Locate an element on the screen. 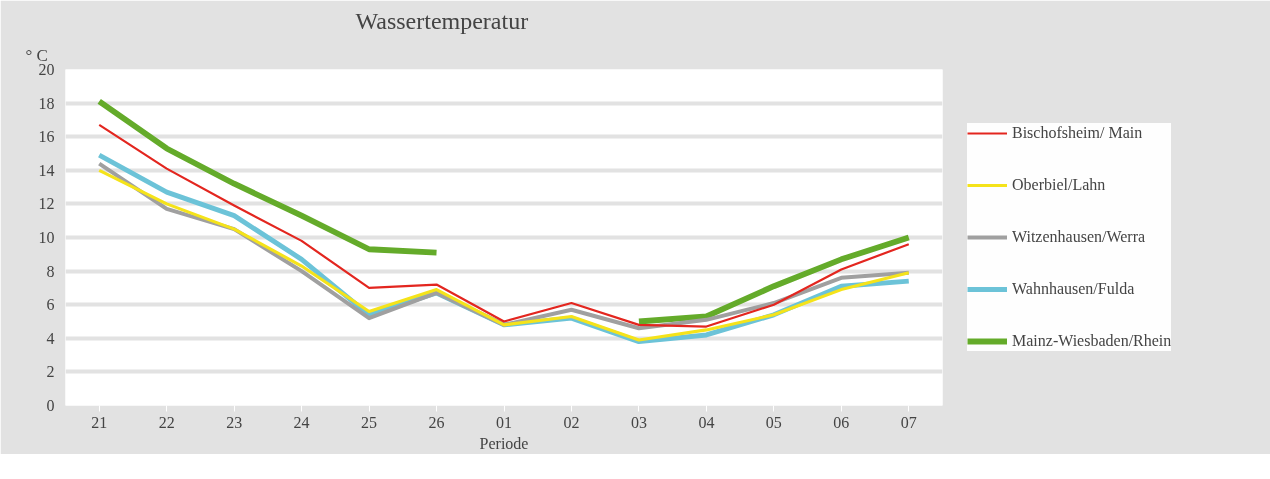 The width and height of the screenshot is (1270, 479). legend-label: Oberbiel/Lahn is located at coordinates (1059, 185).